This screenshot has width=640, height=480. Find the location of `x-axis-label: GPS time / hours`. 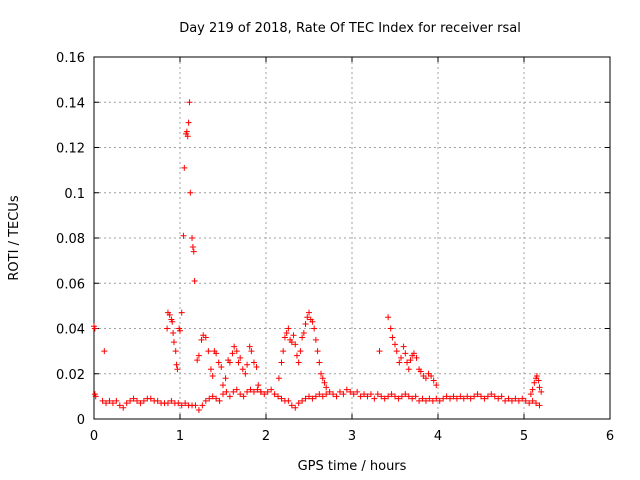

x-axis-label: GPS time / hours is located at coordinates (352, 466).